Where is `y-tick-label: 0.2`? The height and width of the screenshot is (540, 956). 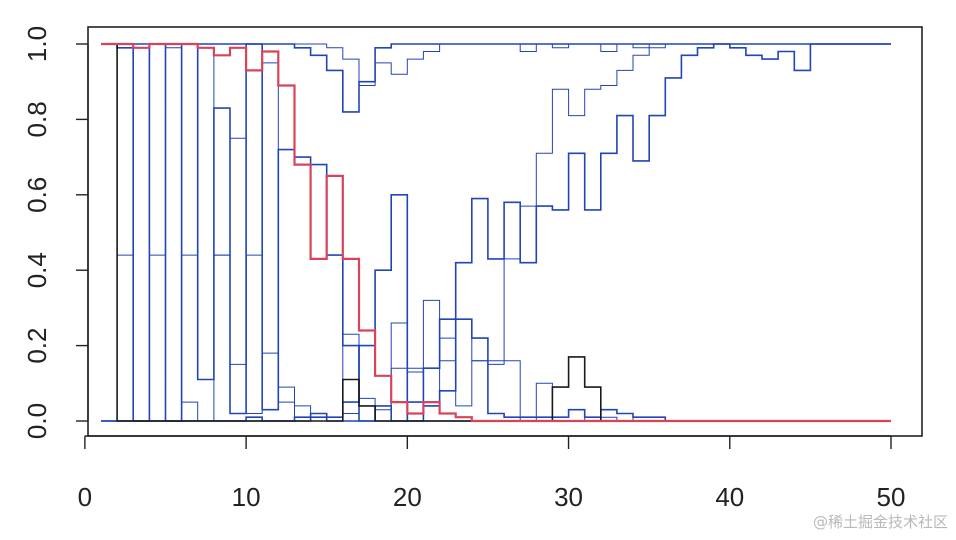
y-tick-label: 0.2 is located at coordinates (37, 346).